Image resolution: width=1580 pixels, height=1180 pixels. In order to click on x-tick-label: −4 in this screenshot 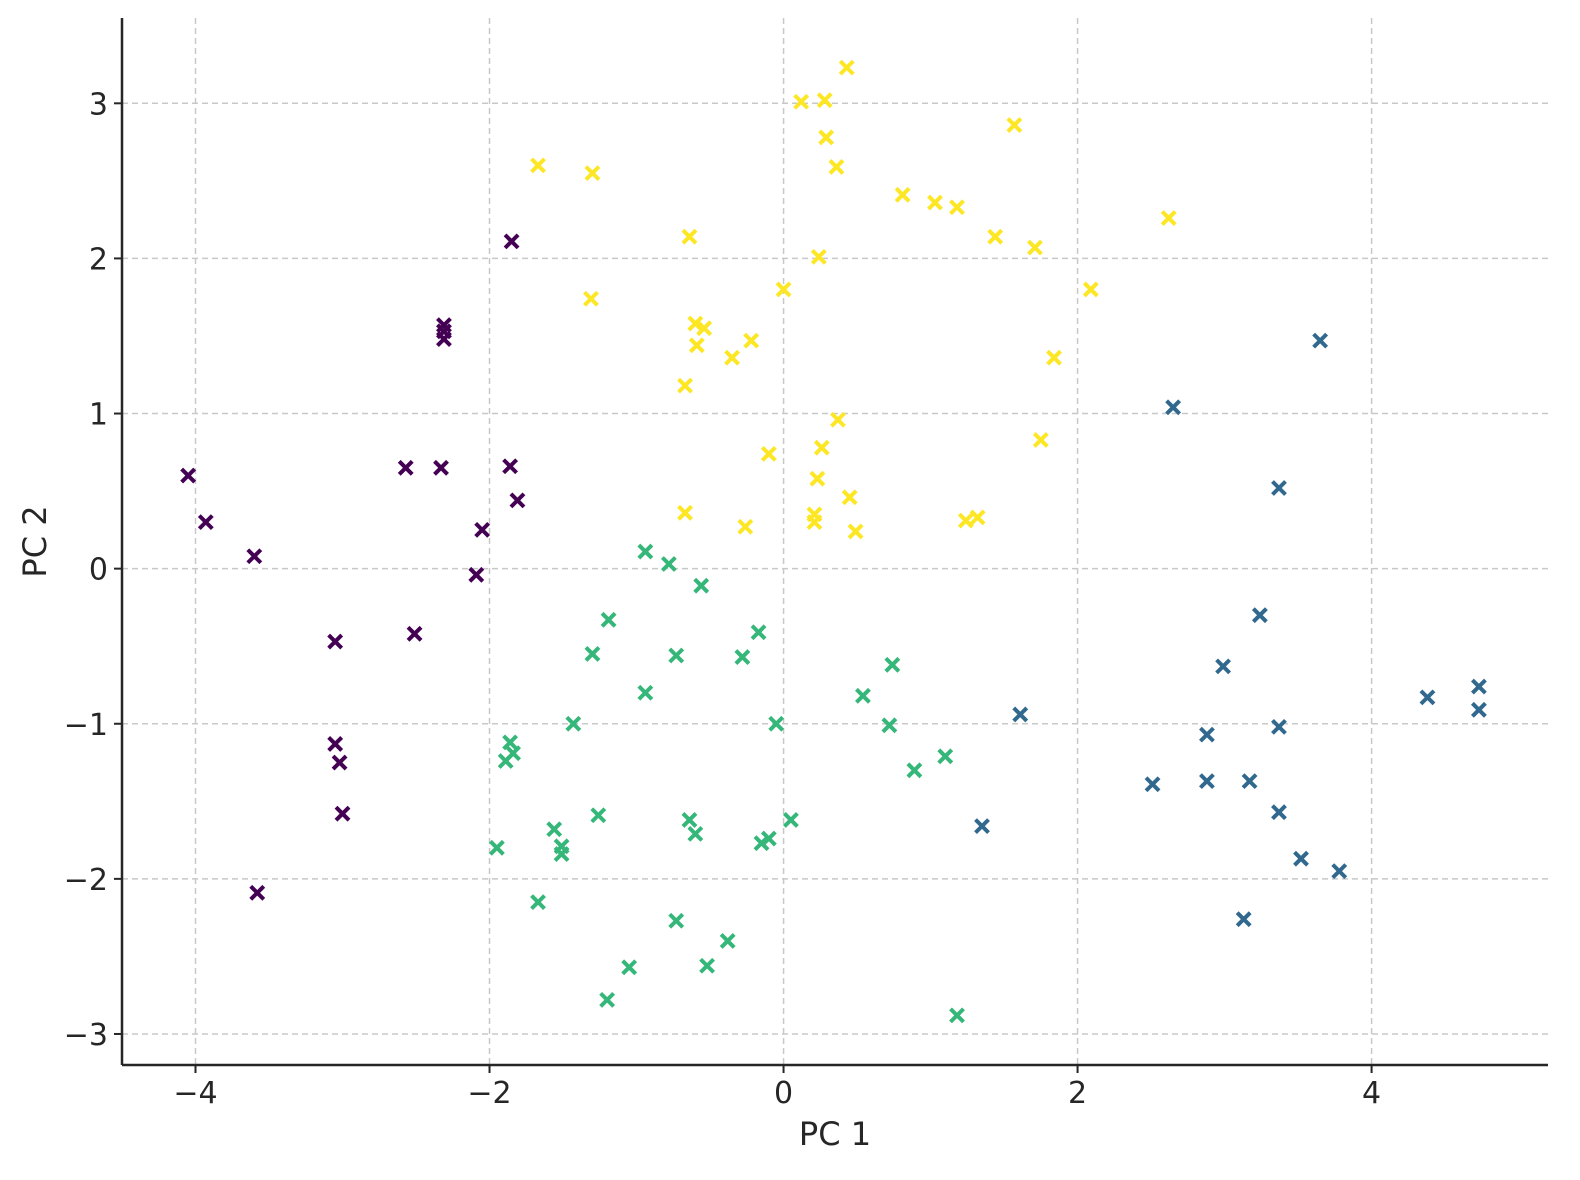, I will do `click(195, 1093)`.